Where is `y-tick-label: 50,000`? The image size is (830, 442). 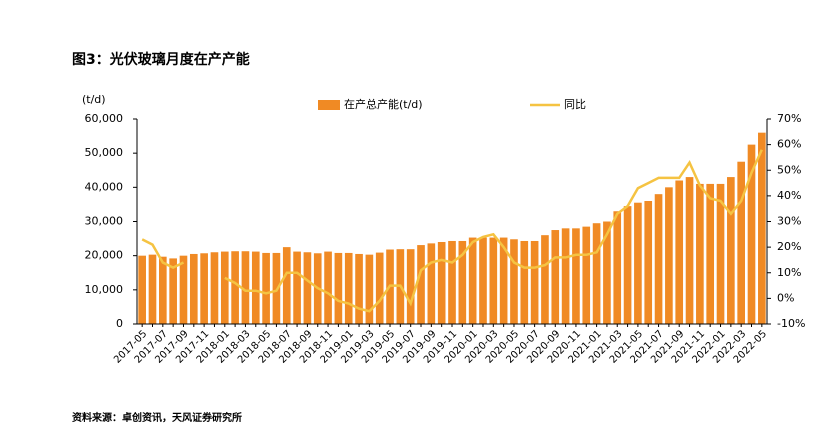 y-tick-label: 50,000 is located at coordinates (104, 152).